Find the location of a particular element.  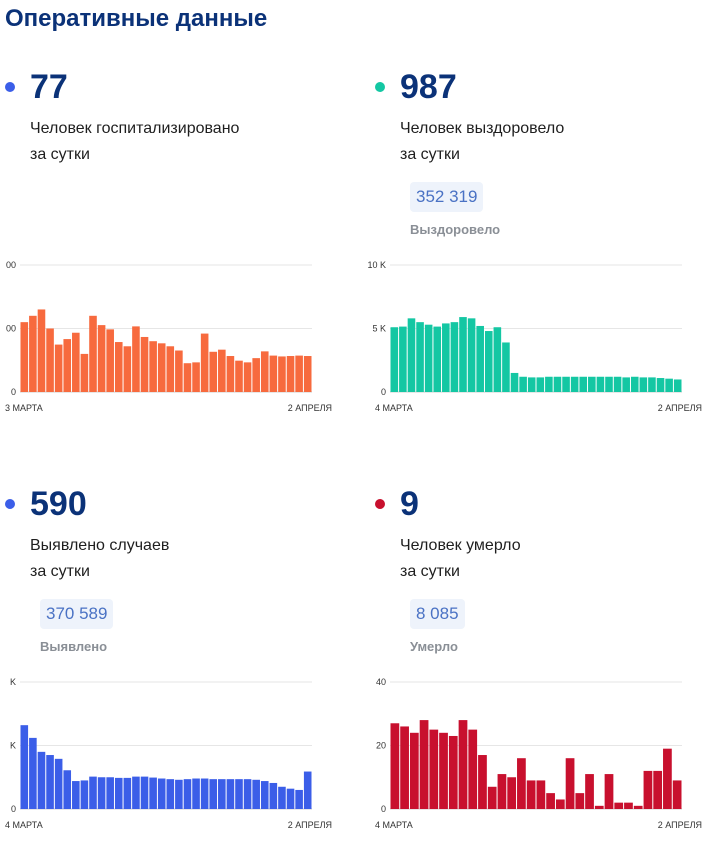

recovered-desc-line1: Человек выздоровело is located at coordinates (482, 128).